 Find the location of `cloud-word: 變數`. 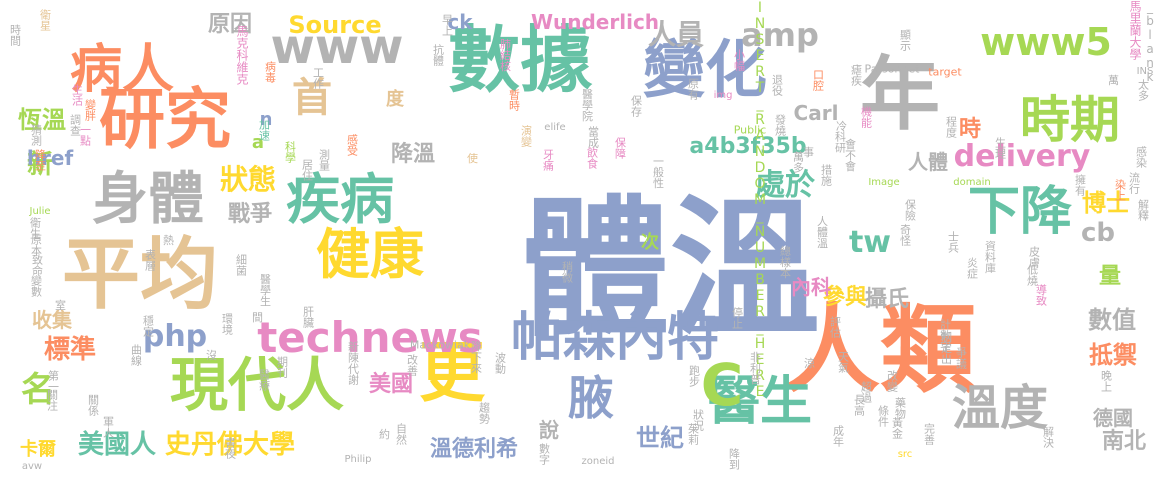

cloud-word: 變數 is located at coordinates (36, 286).